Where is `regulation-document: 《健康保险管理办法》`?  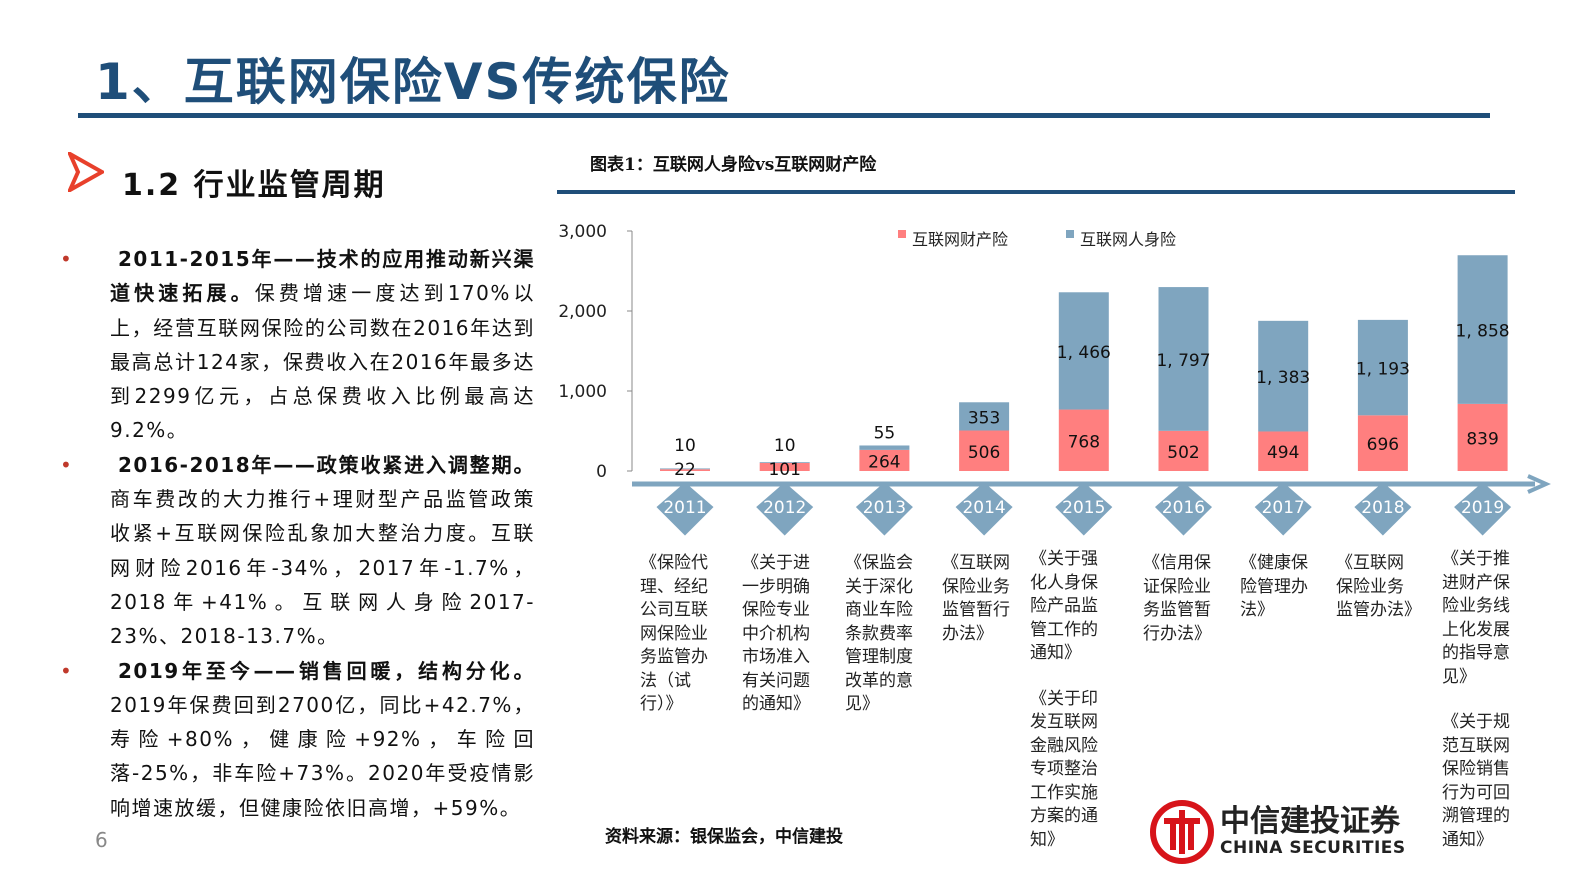 regulation-document: 《健康保险管理办法》 is located at coordinates (1274, 586).